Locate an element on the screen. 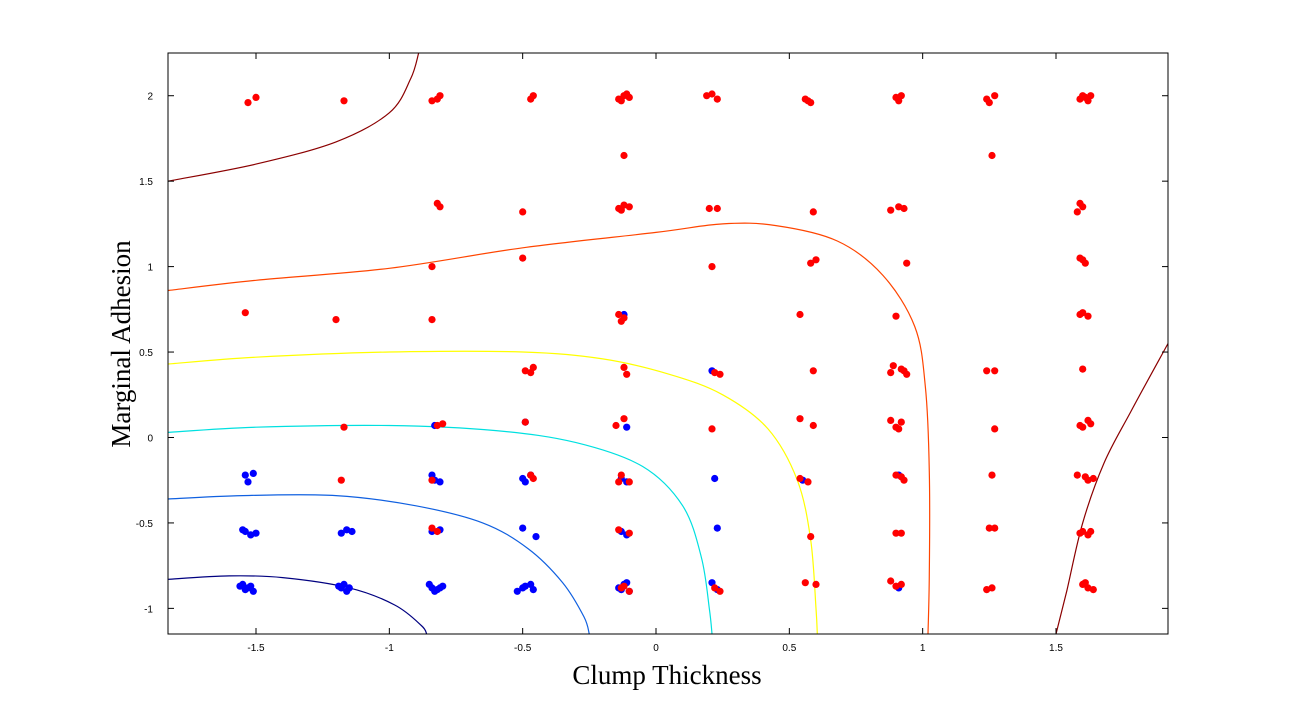 Image resolution: width=1291 pixels, height=712 pixels. x-tick-label: 1.5 is located at coordinates (1056, 648).